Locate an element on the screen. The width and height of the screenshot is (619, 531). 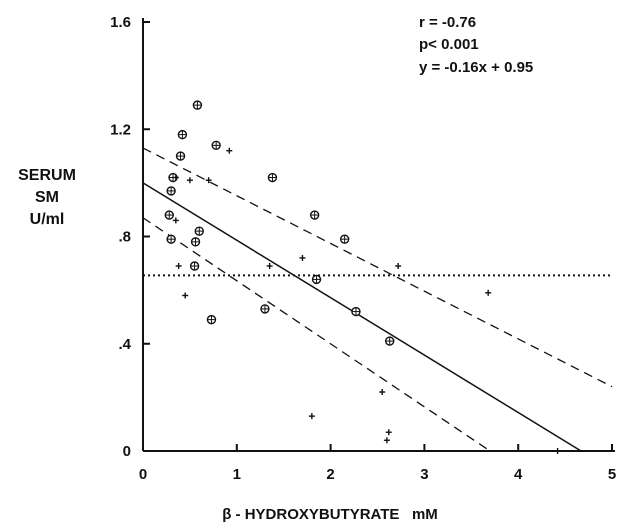
y-tick-label: 1.2 is located at coordinates (120, 129).